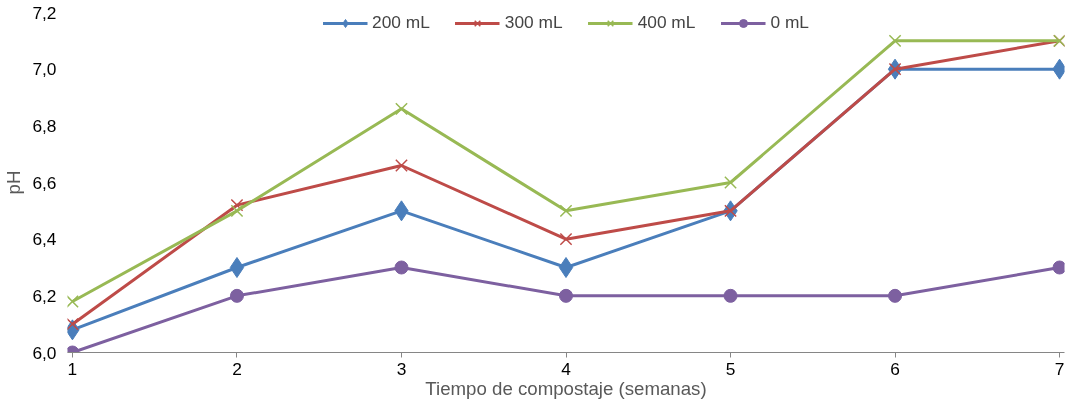  Describe the element at coordinates (666, 22) in the screenshot. I see `legend-label: 400 mL` at that location.